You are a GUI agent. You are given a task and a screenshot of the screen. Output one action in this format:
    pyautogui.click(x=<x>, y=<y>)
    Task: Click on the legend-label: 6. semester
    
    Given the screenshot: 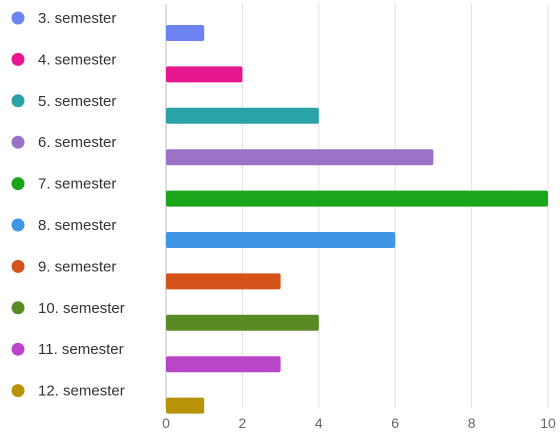 What is the action you would take?
    pyautogui.click(x=77, y=142)
    